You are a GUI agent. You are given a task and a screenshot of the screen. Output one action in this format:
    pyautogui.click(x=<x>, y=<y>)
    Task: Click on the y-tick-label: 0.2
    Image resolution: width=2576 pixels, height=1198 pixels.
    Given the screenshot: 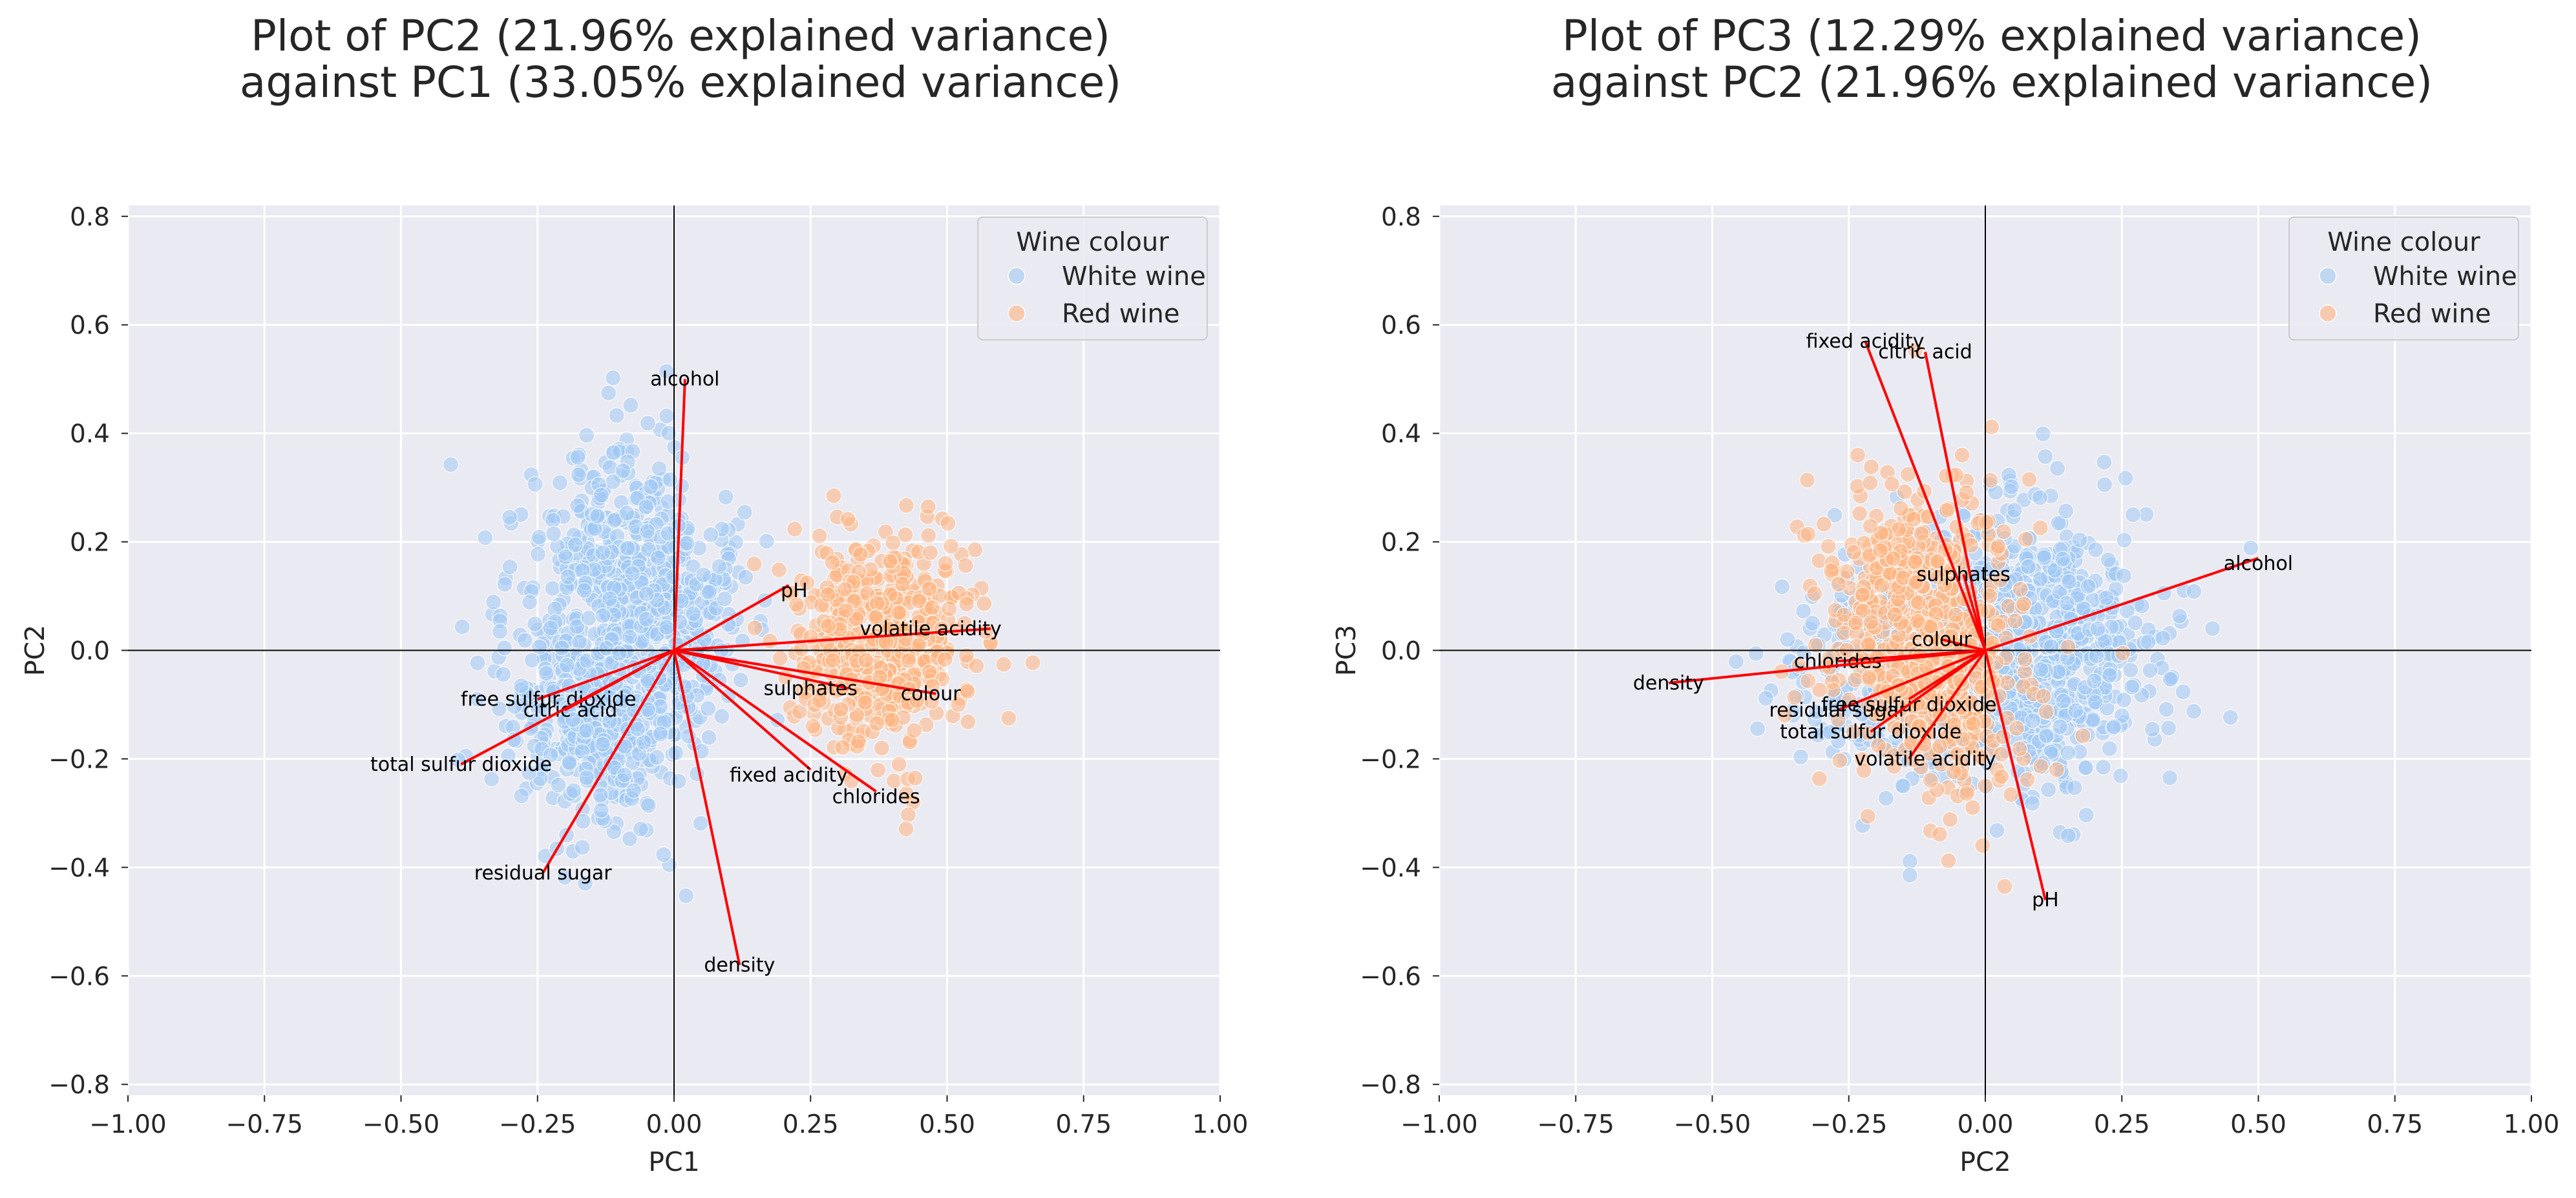 What is the action you would take?
    pyautogui.click(x=90, y=543)
    